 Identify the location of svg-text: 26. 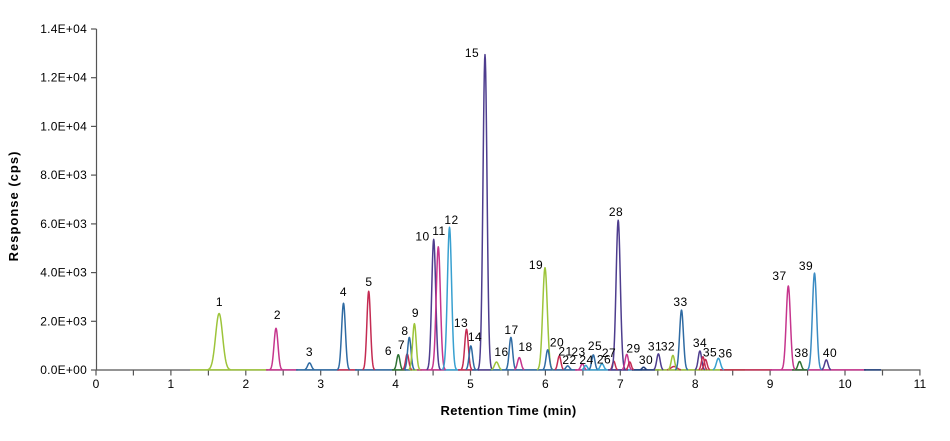
(604, 360).